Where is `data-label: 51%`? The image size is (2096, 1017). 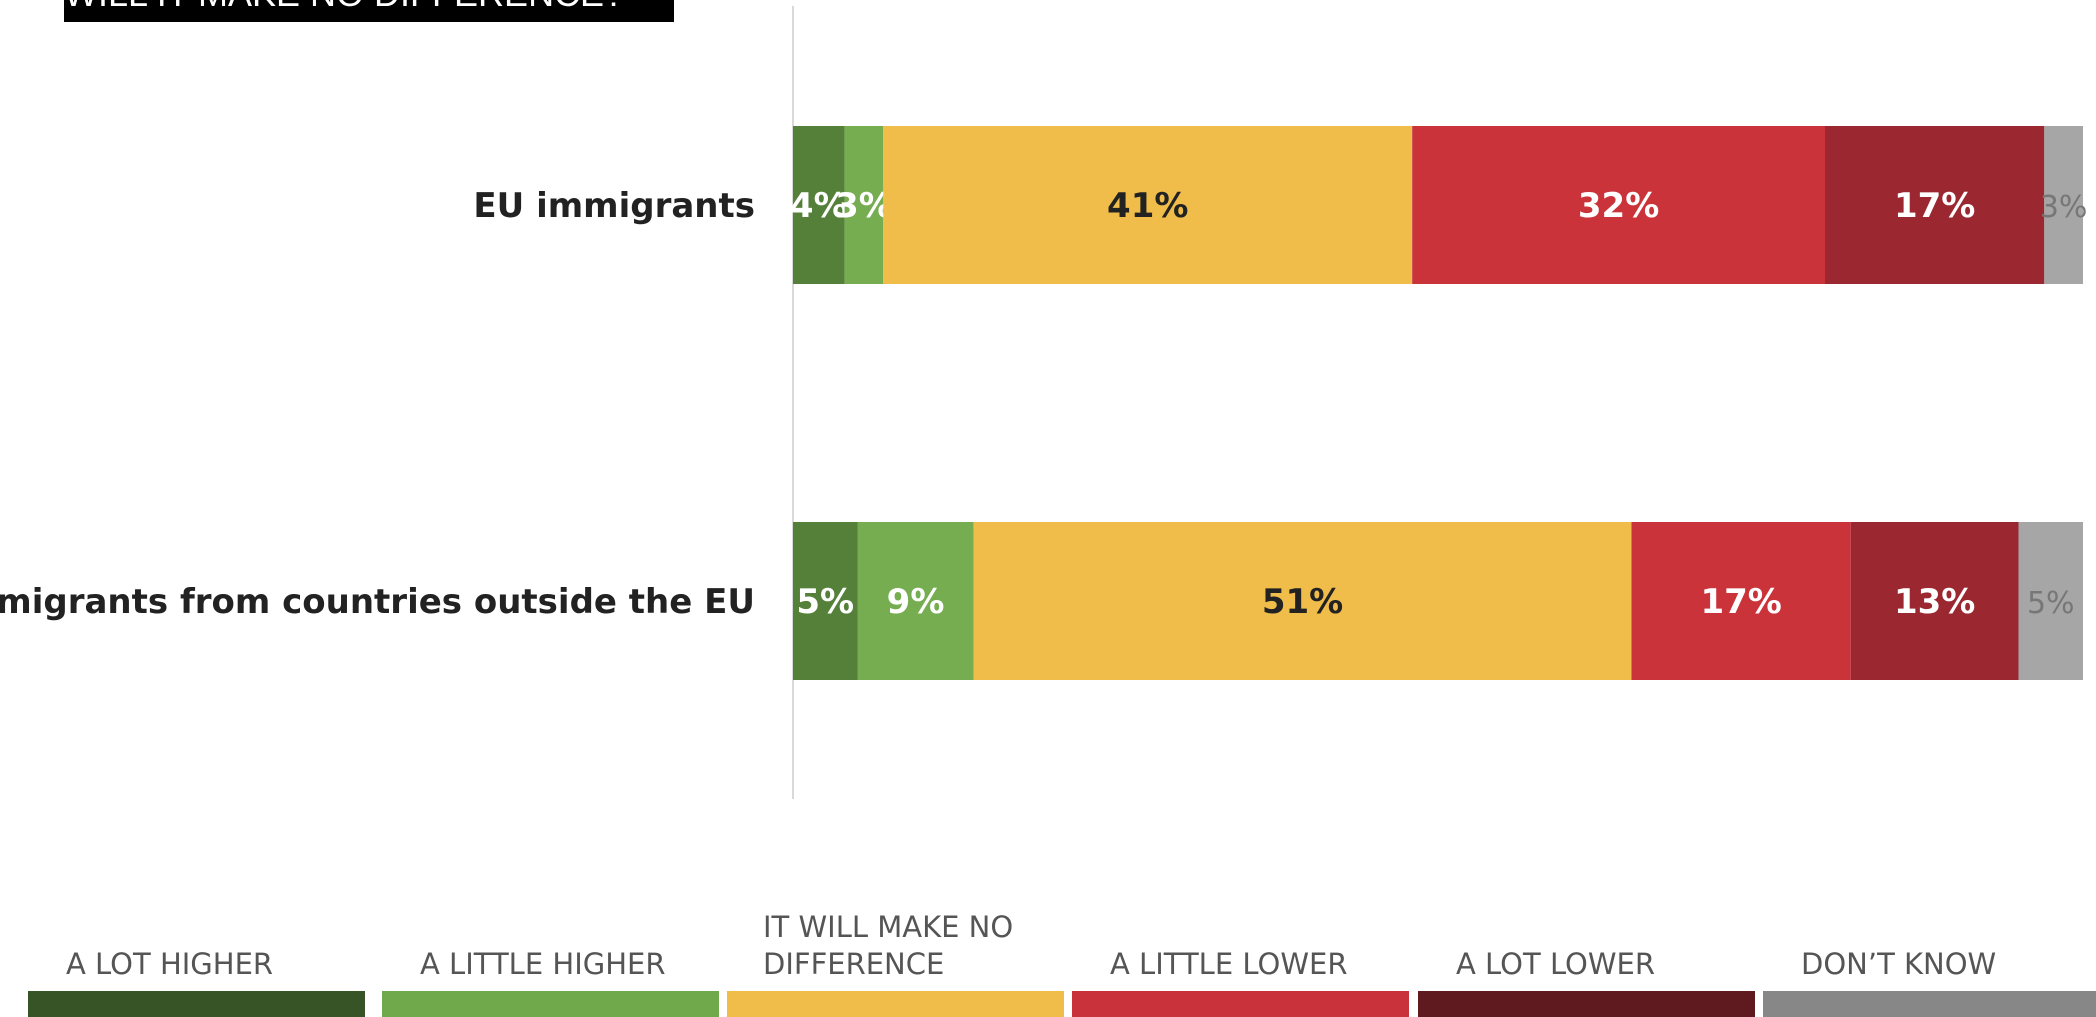
data-label: 51% is located at coordinates (1302, 602).